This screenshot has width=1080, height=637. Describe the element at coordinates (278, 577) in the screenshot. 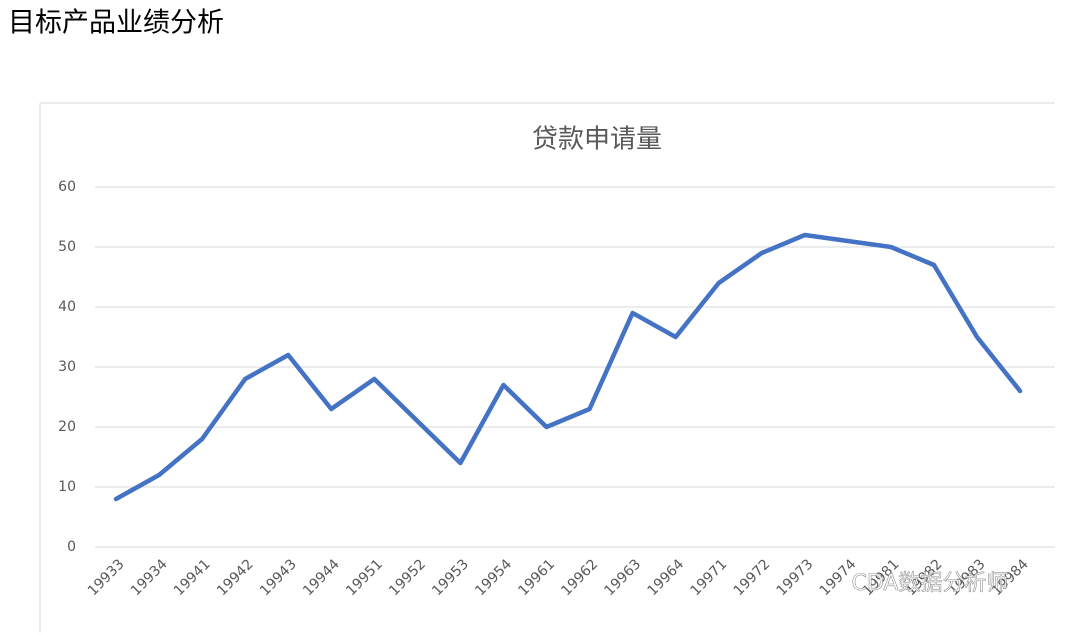

I see `x-tick-label: 19943` at that location.